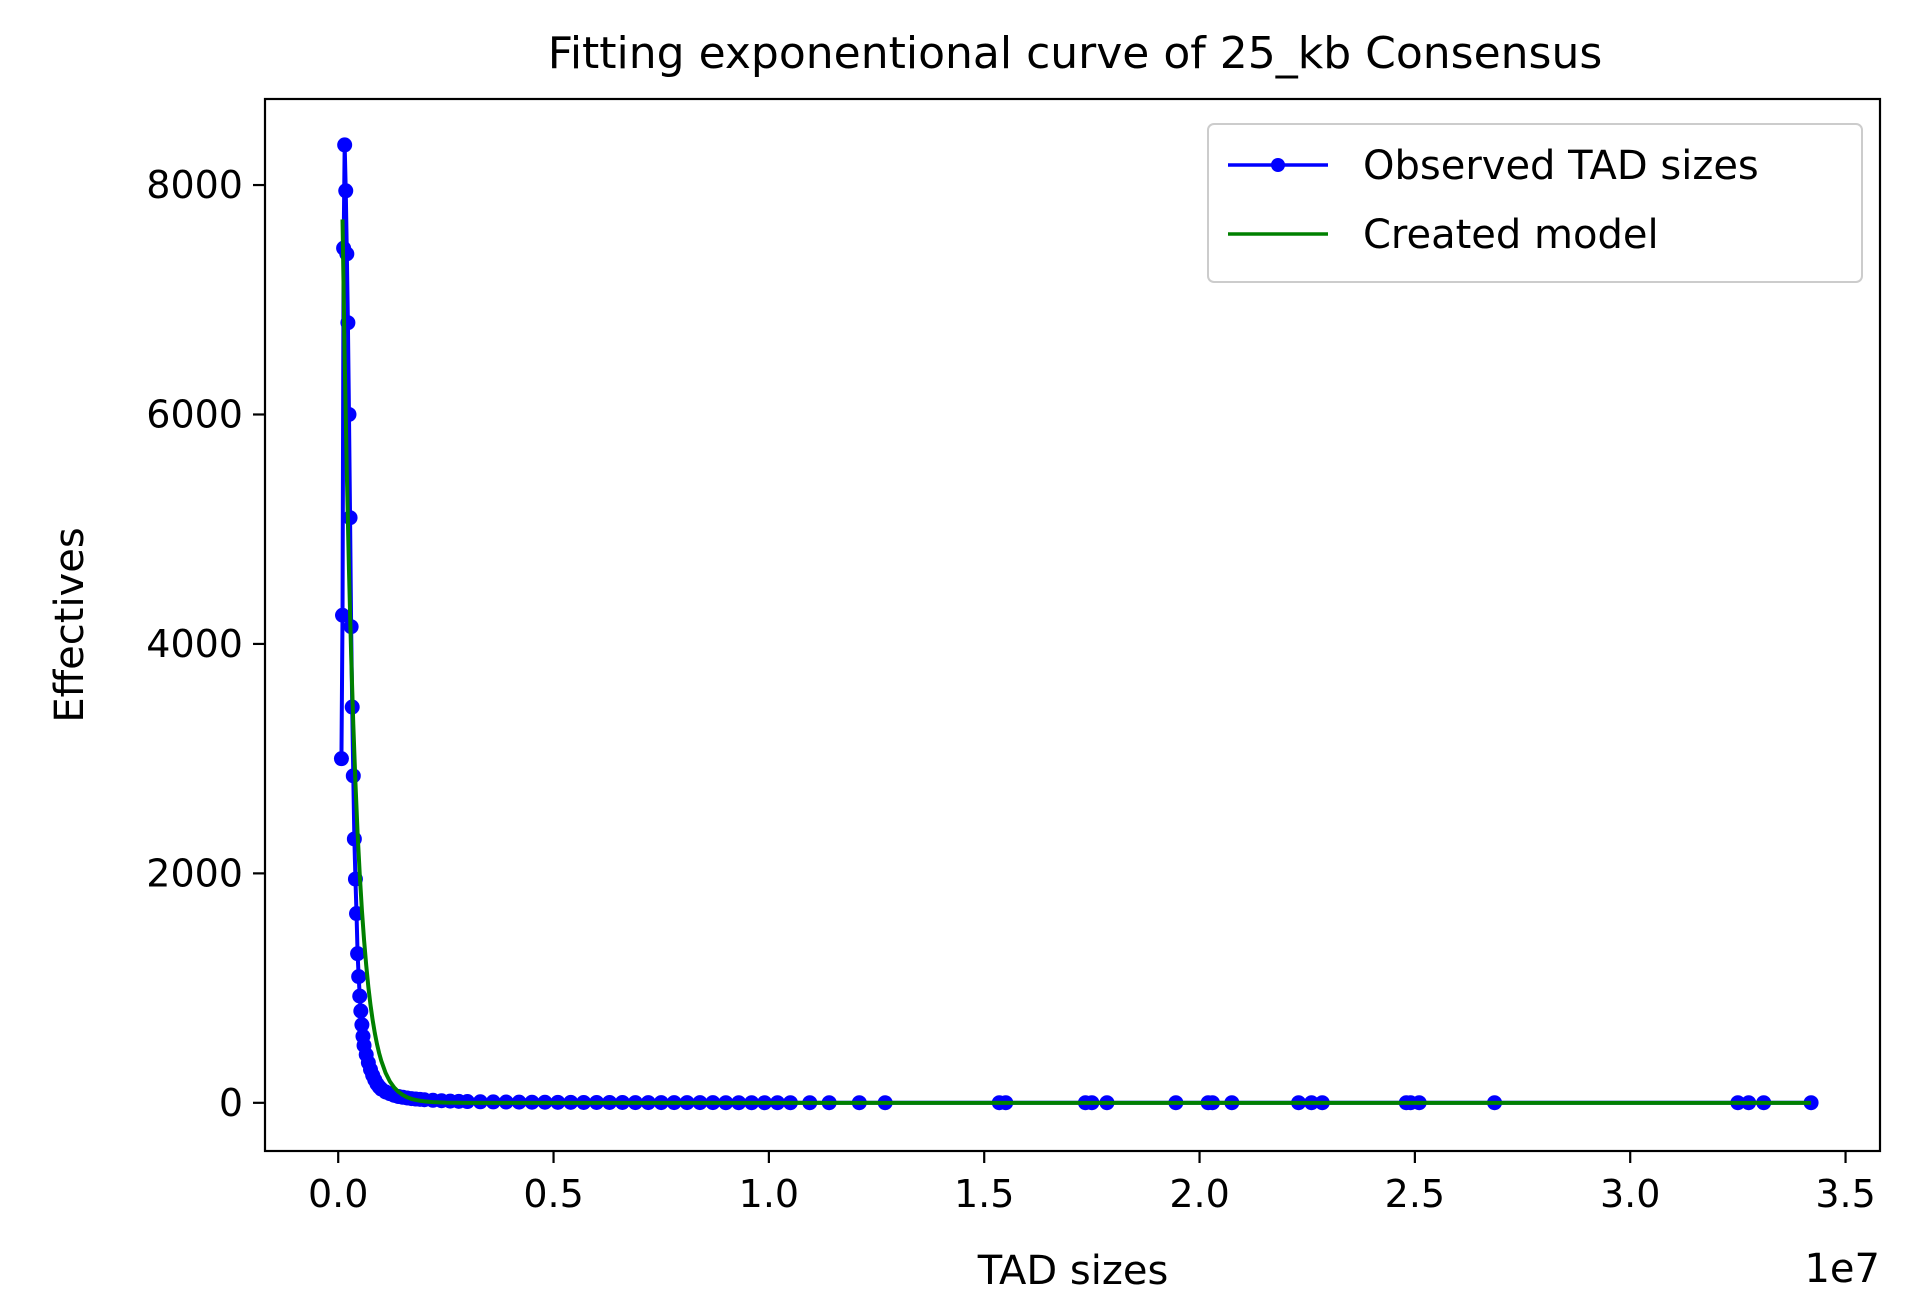 The width and height of the screenshot is (1915, 1315). Describe the element at coordinates (984, 1194) in the screenshot. I see `x-tick-label: 1.5` at that location.